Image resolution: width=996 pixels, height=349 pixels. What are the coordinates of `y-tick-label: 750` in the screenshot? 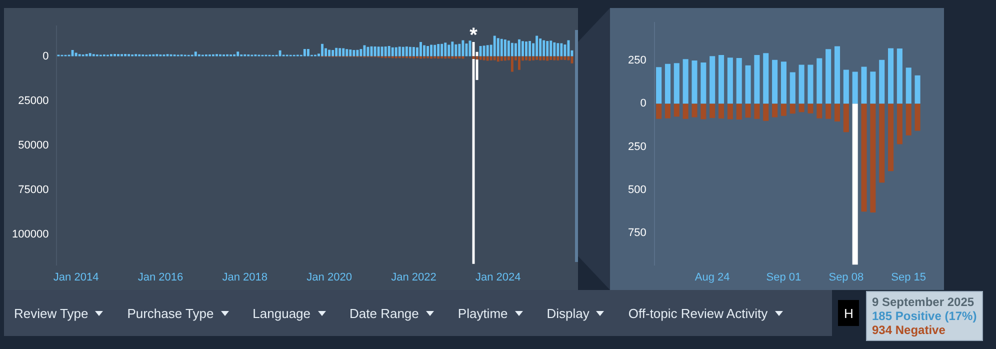 It's located at (637, 233).